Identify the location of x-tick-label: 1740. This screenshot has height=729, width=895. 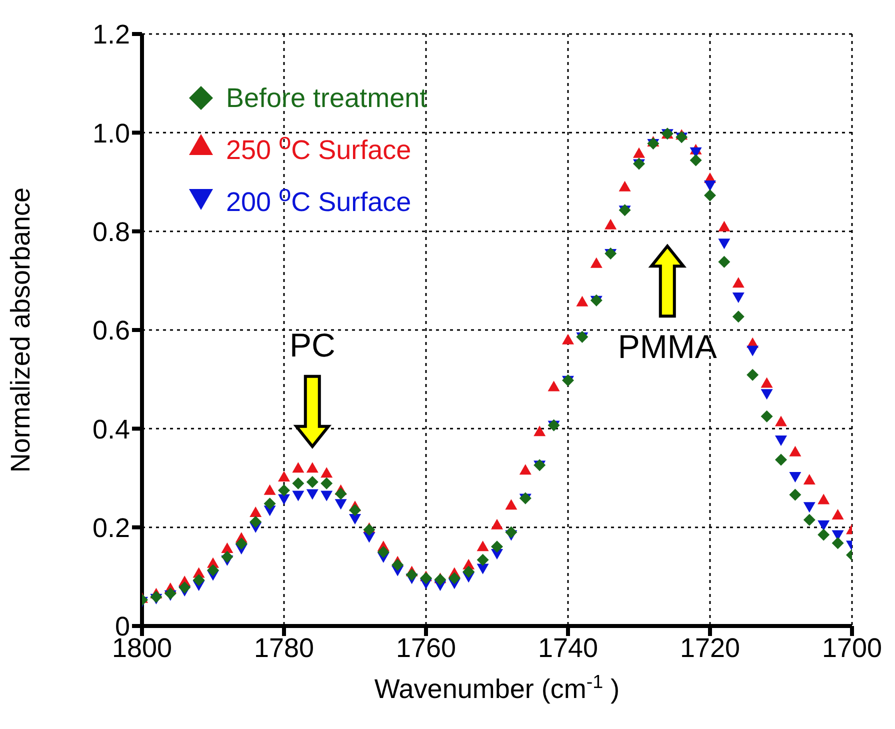
(568, 648).